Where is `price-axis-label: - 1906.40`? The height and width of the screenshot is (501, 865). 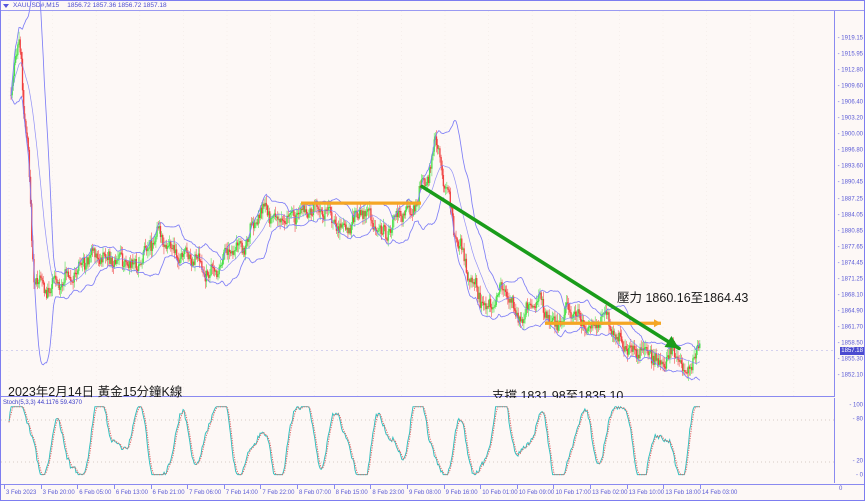
price-axis-label: - 1906.40 is located at coordinates (850, 102).